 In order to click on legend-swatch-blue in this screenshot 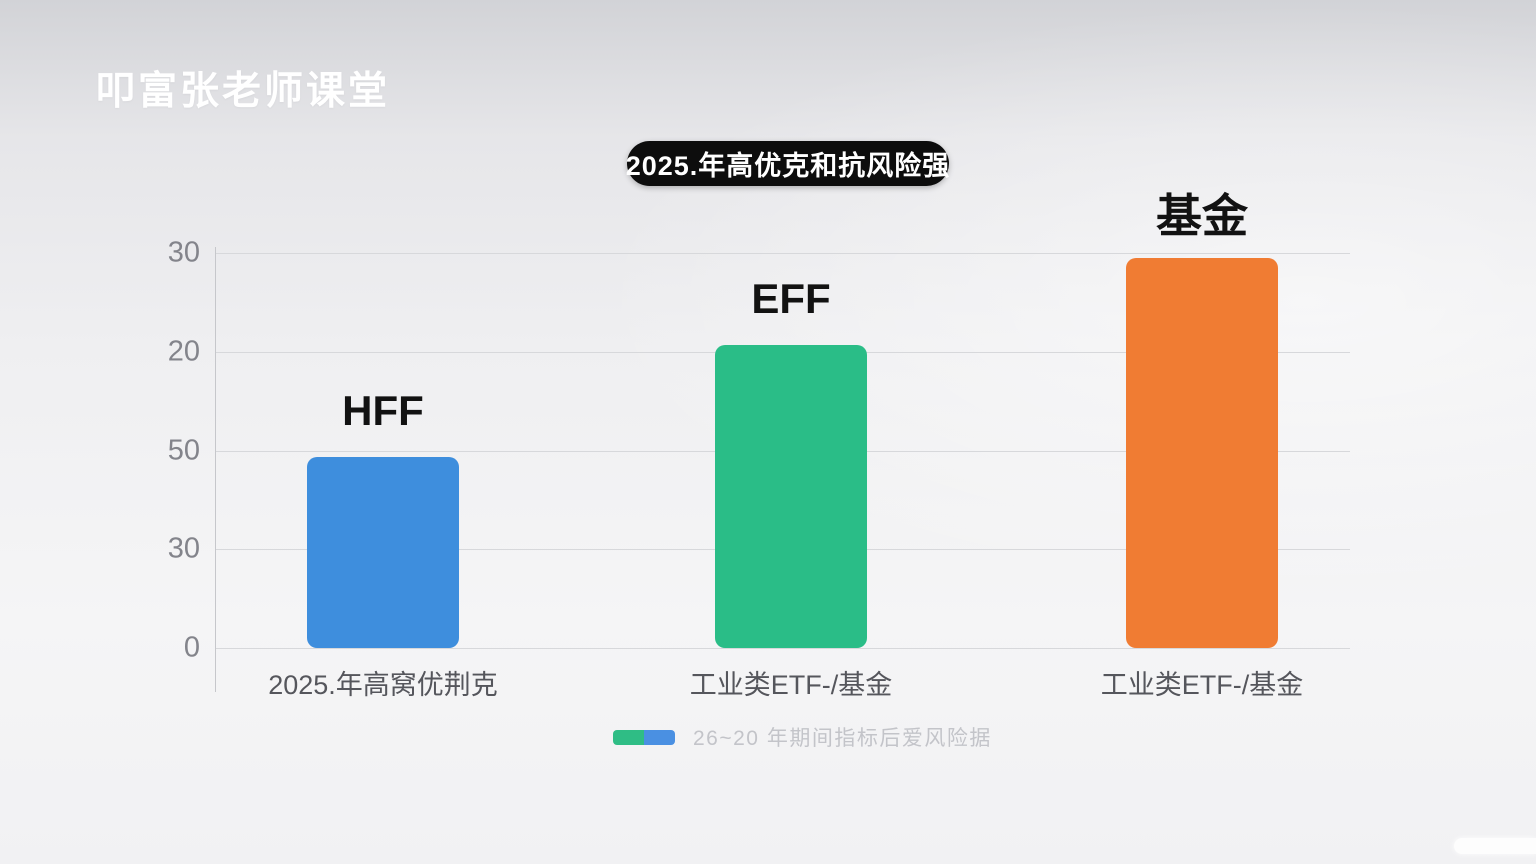, I will do `click(659, 737)`.